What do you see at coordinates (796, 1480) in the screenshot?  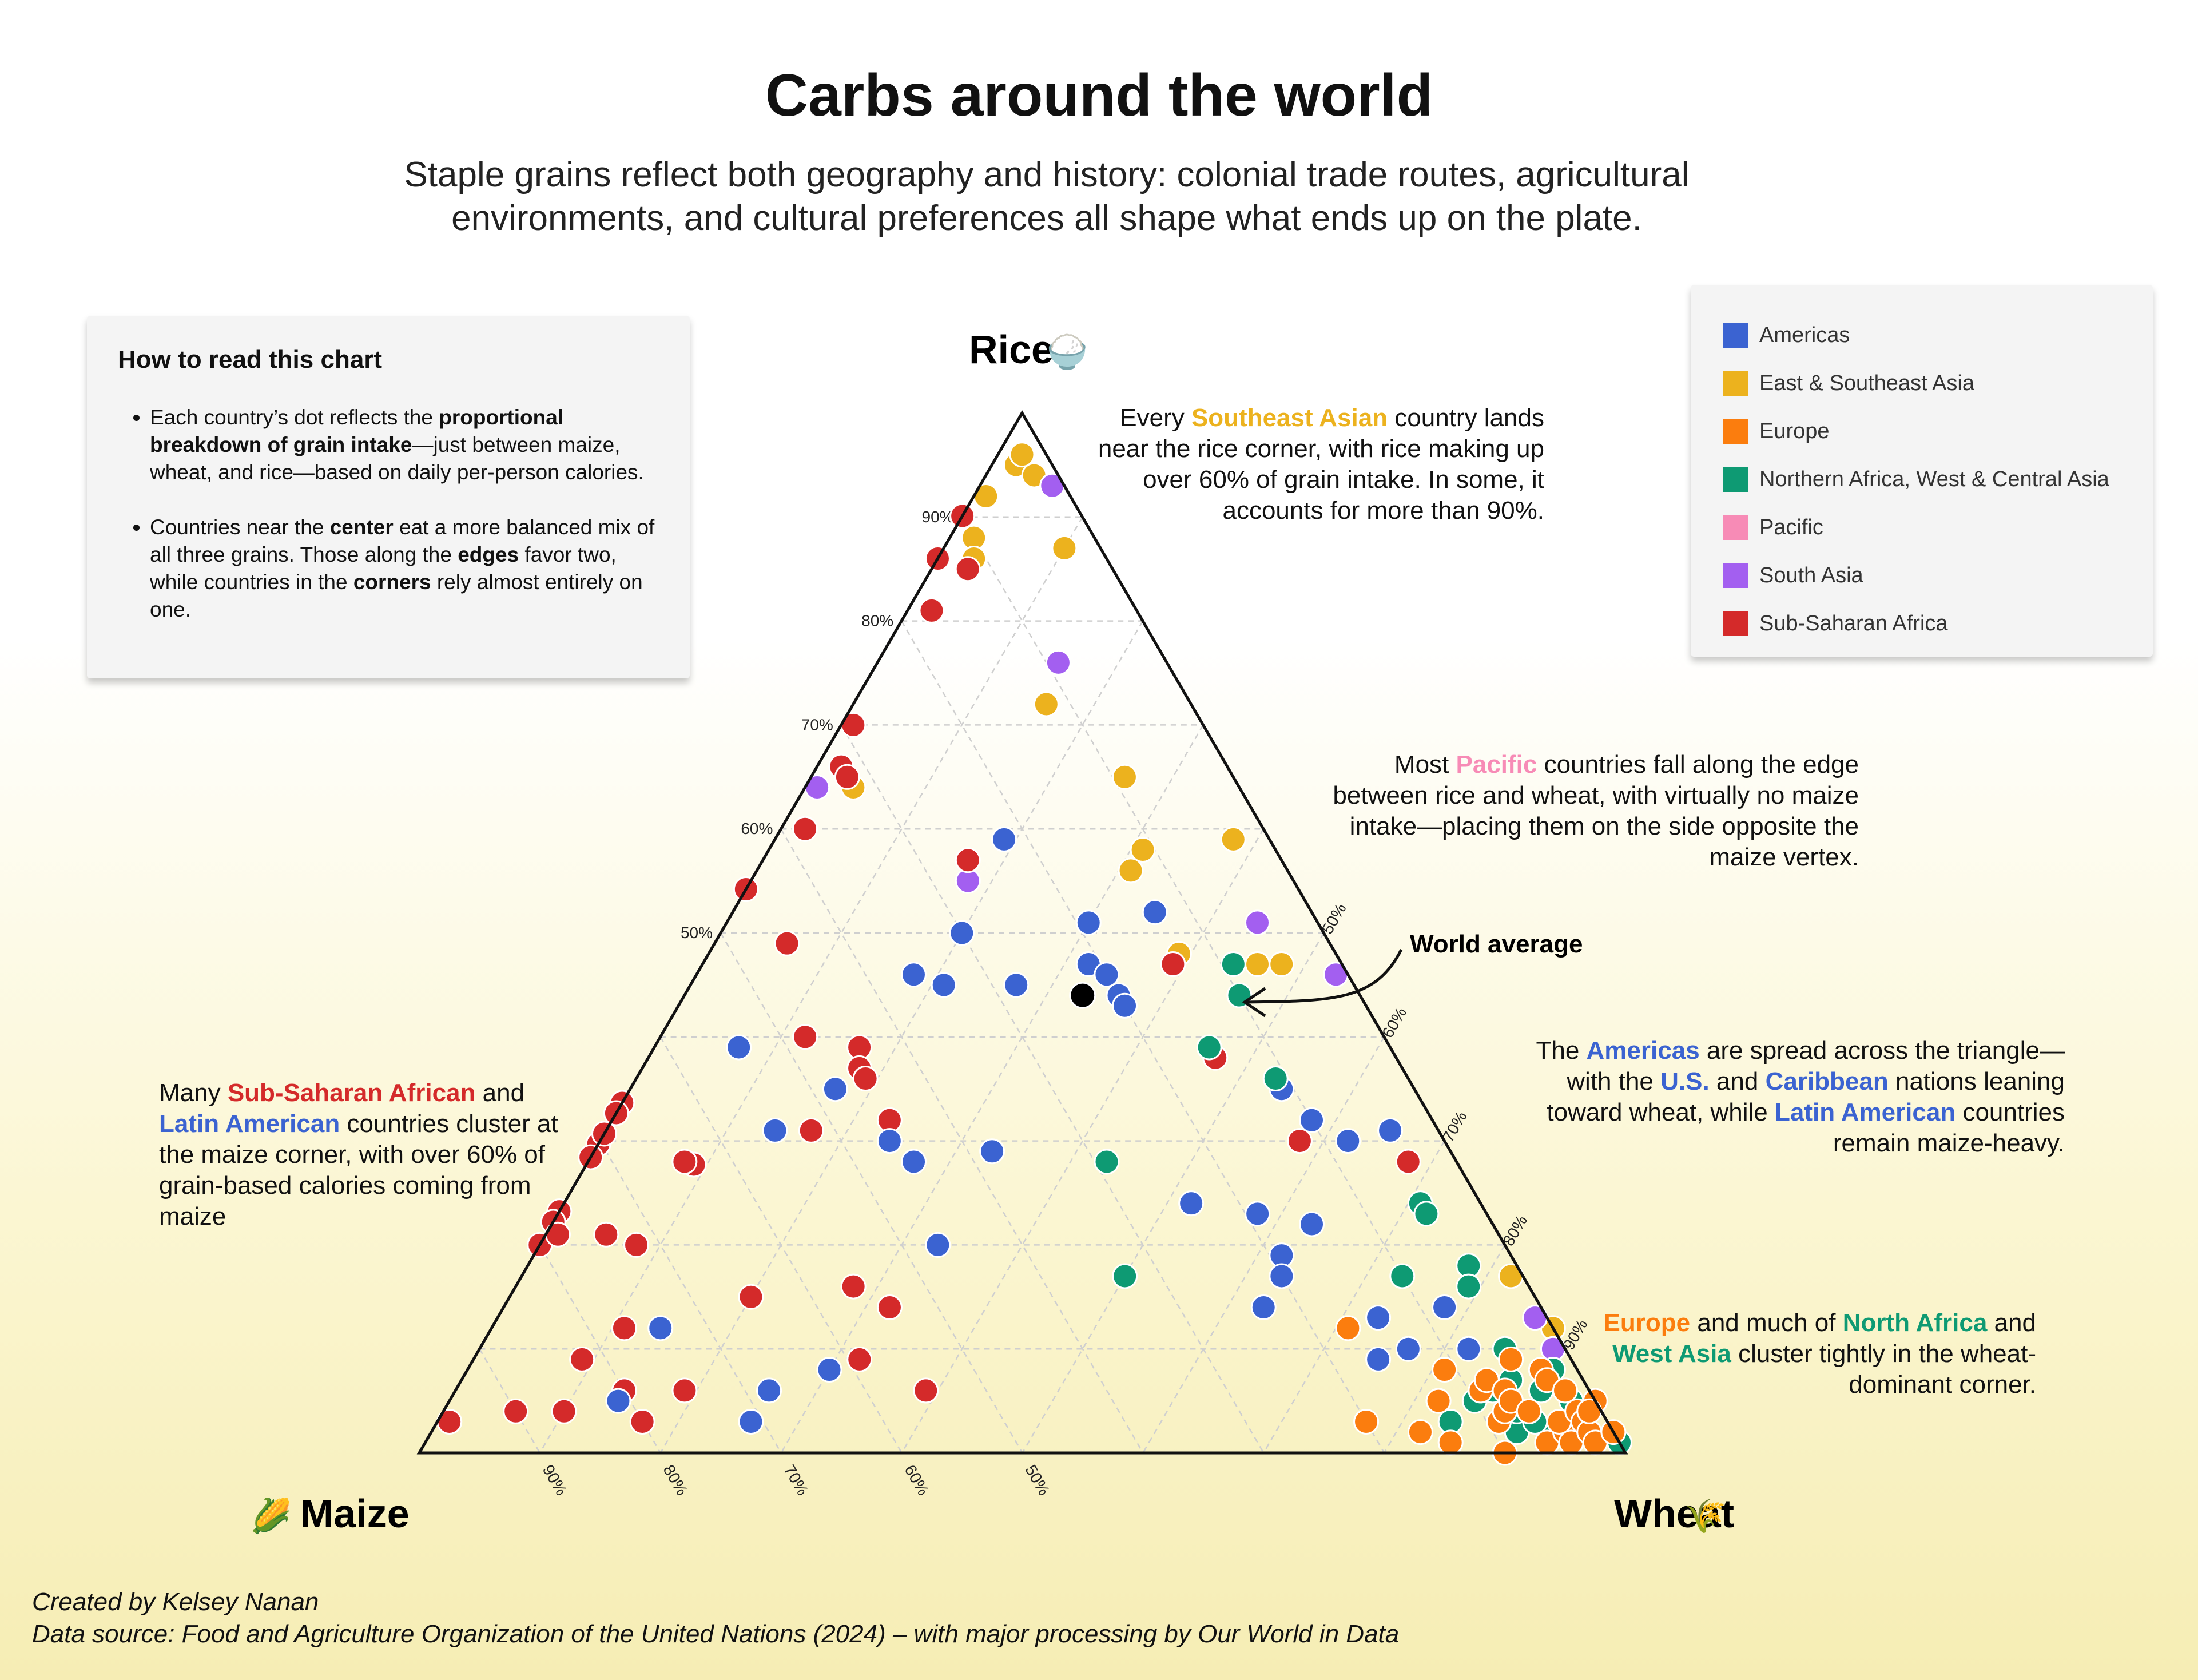 I see `tick-label-maize: 70%` at bounding box center [796, 1480].